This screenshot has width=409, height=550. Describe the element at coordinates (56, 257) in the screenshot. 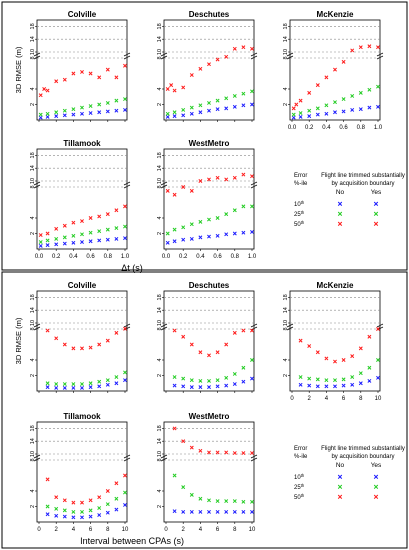

I see `x-tick-label: 0.2` at that location.